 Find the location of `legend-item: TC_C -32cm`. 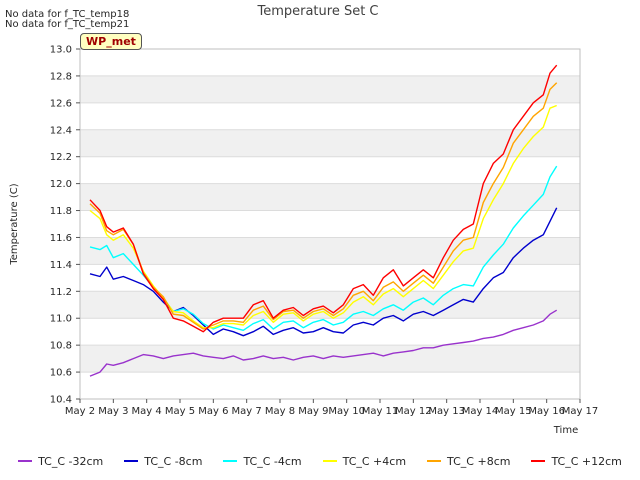

legend-item: TC_C -32cm is located at coordinates (60, 461).